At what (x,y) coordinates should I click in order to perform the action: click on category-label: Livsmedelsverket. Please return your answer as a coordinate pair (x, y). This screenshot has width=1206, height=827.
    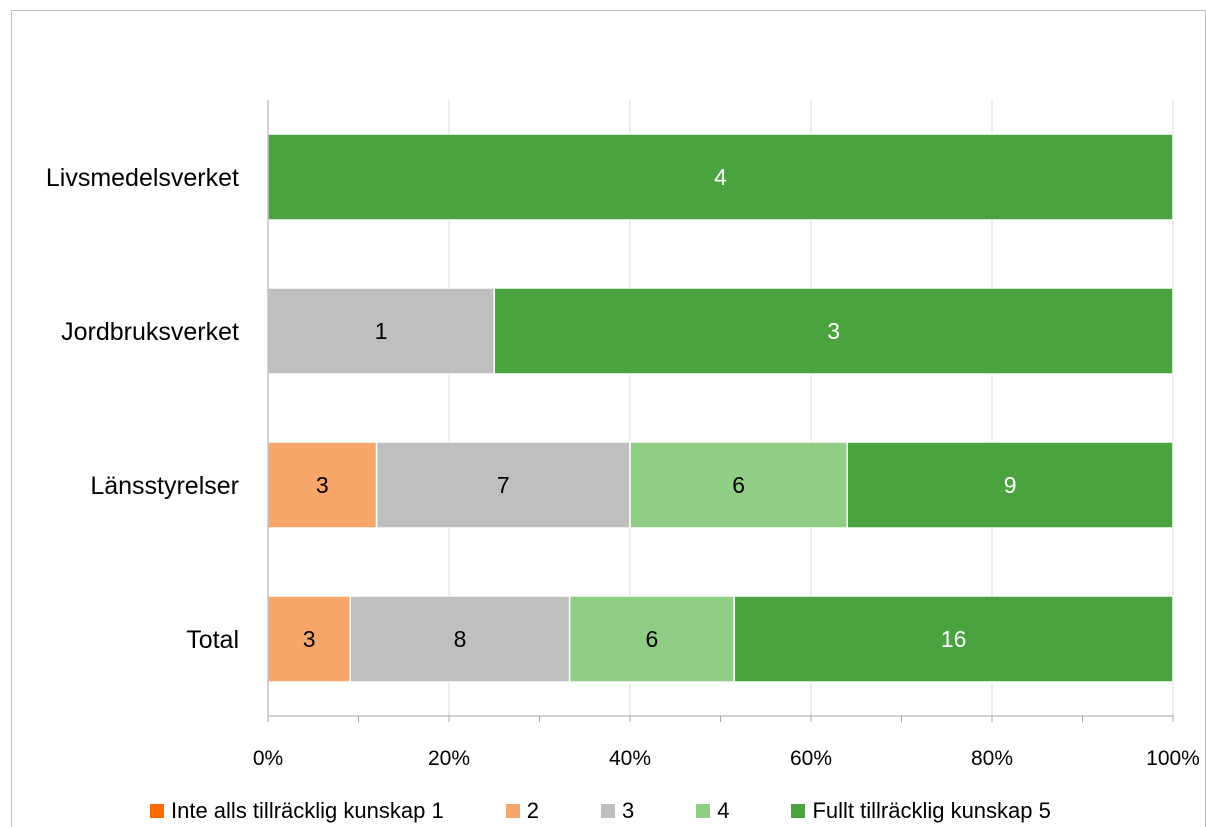
    Looking at the image, I should click on (142, 178).